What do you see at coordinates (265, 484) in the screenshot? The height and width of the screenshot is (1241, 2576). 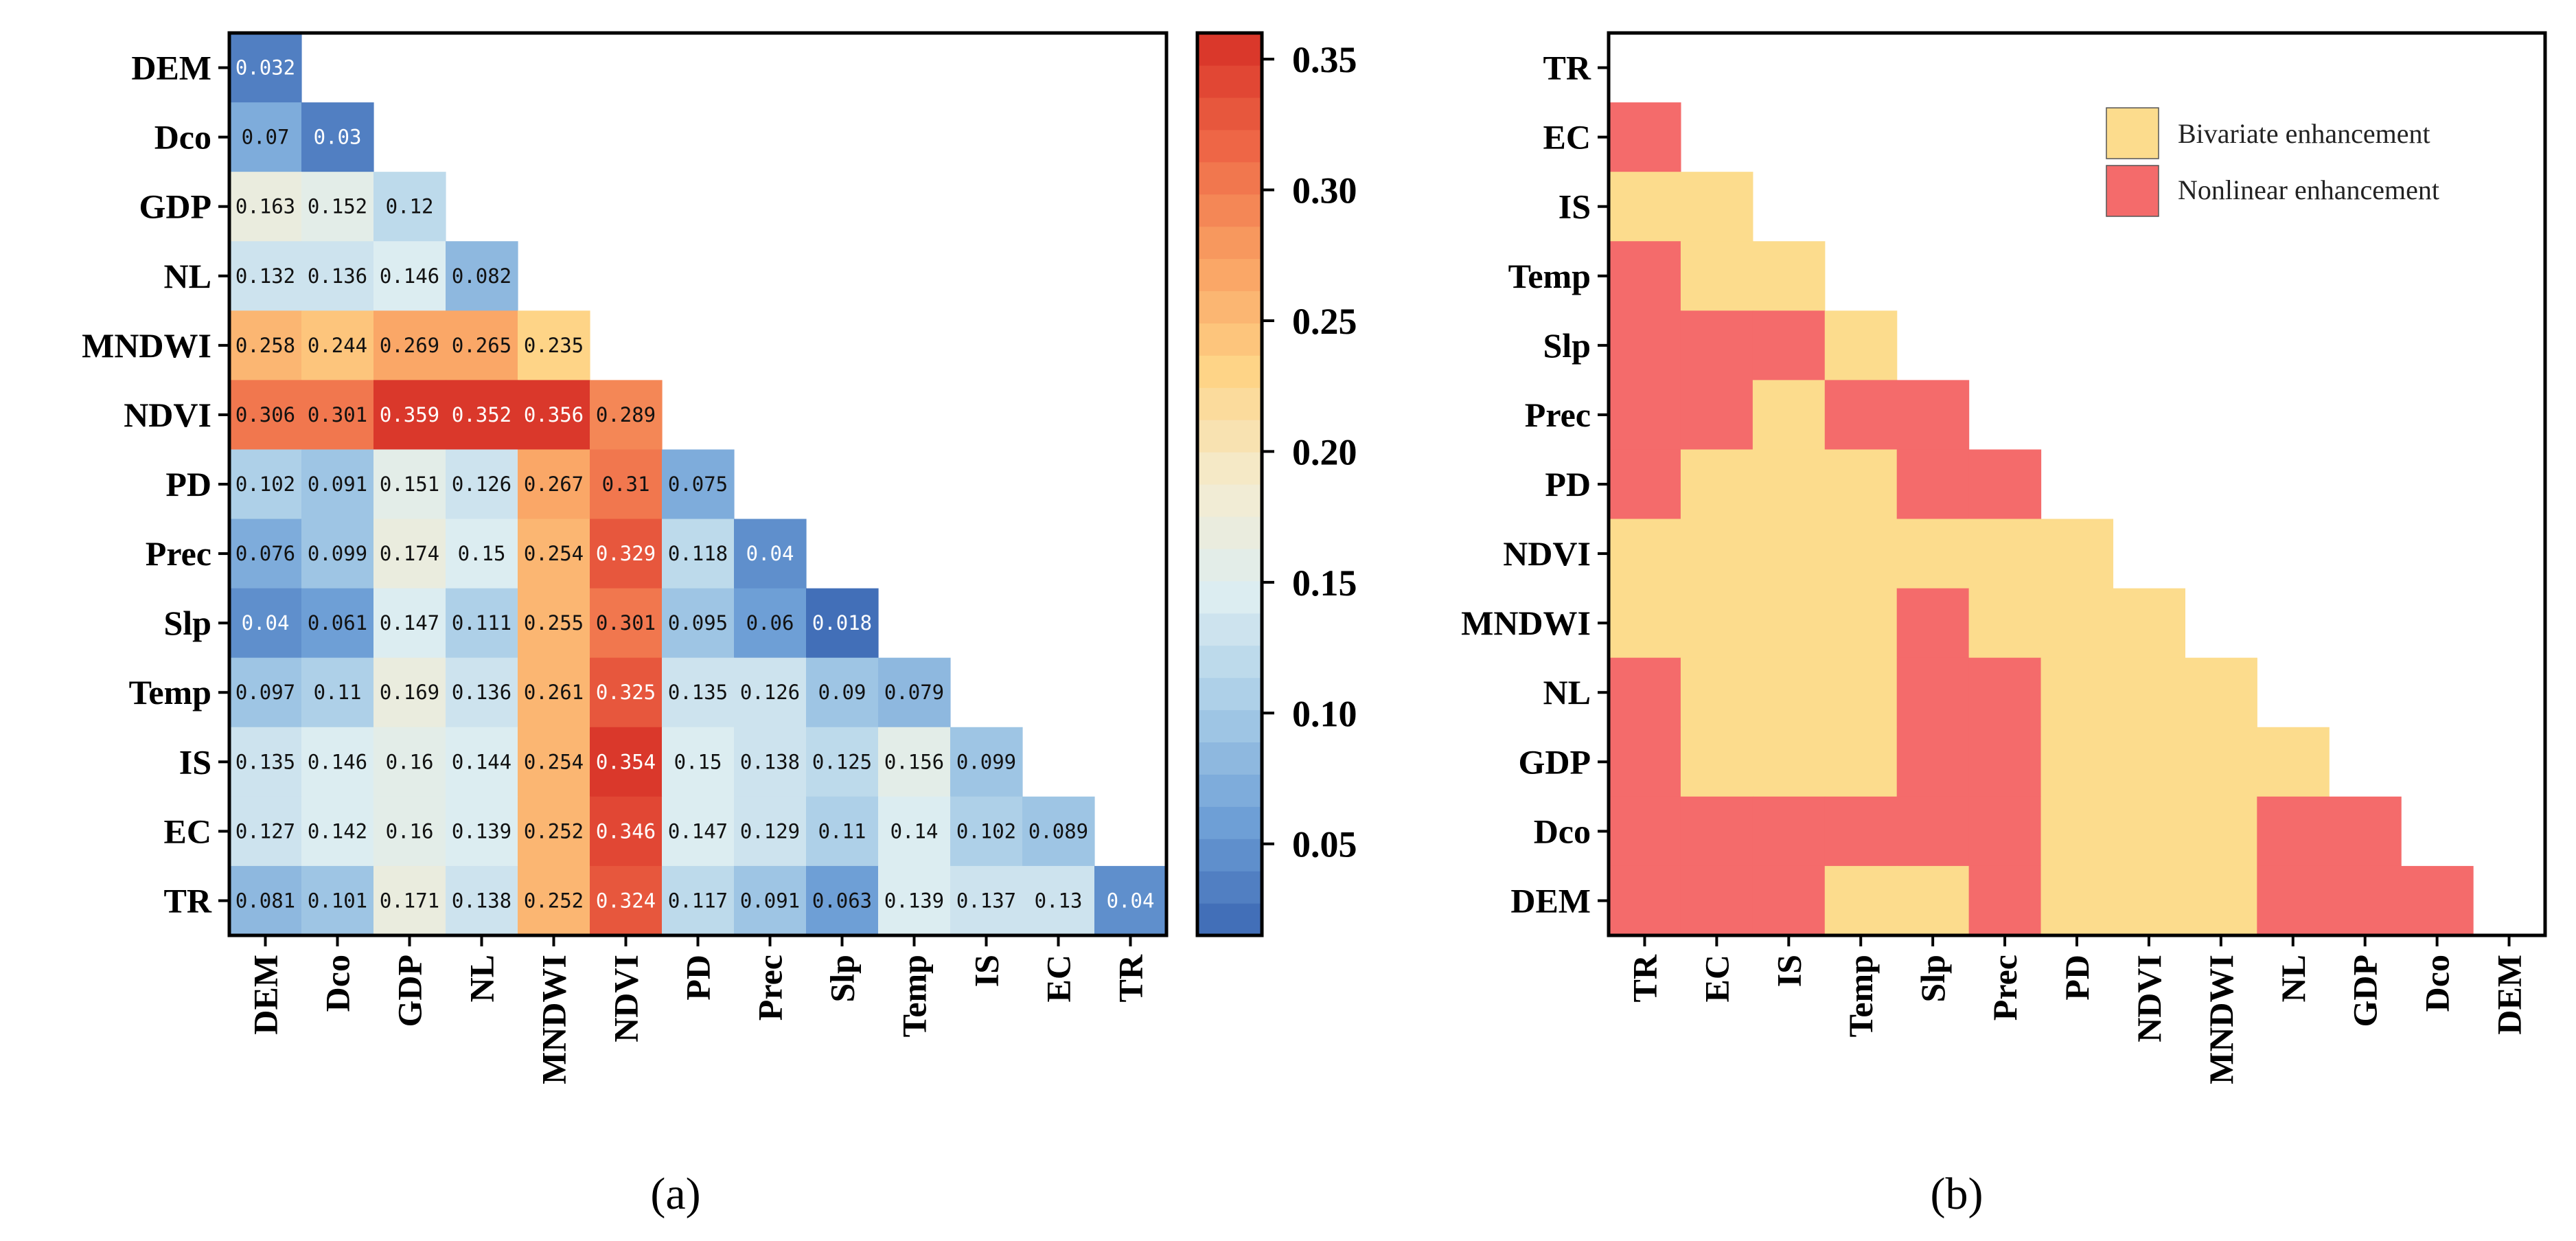 I see `cell-value-label: 0.102` at bounding box center [265, 484].